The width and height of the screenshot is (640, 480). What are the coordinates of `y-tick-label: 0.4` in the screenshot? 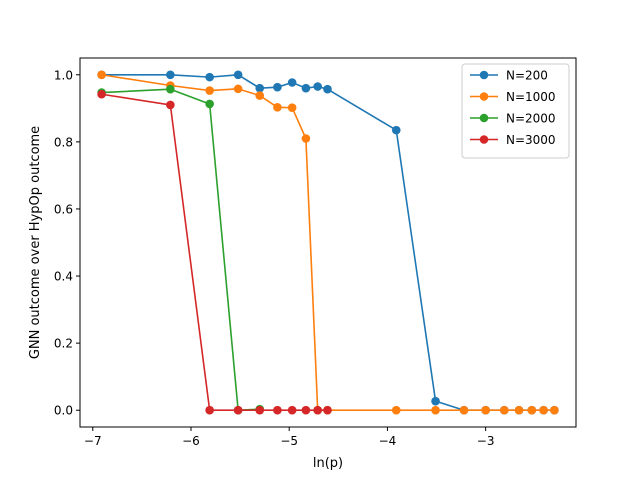 It's located at (63, 277).